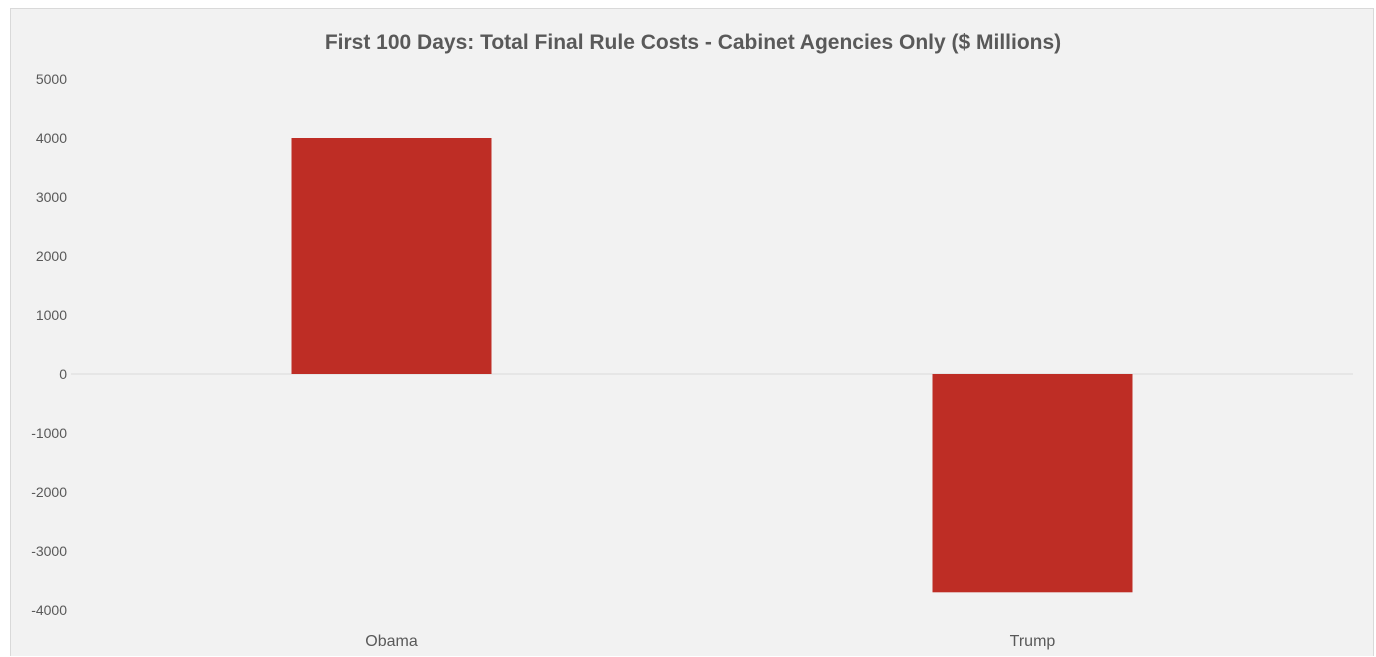 The image size is (1376, 657). I want to click on y-tick-label: 0, so click(63, 374).